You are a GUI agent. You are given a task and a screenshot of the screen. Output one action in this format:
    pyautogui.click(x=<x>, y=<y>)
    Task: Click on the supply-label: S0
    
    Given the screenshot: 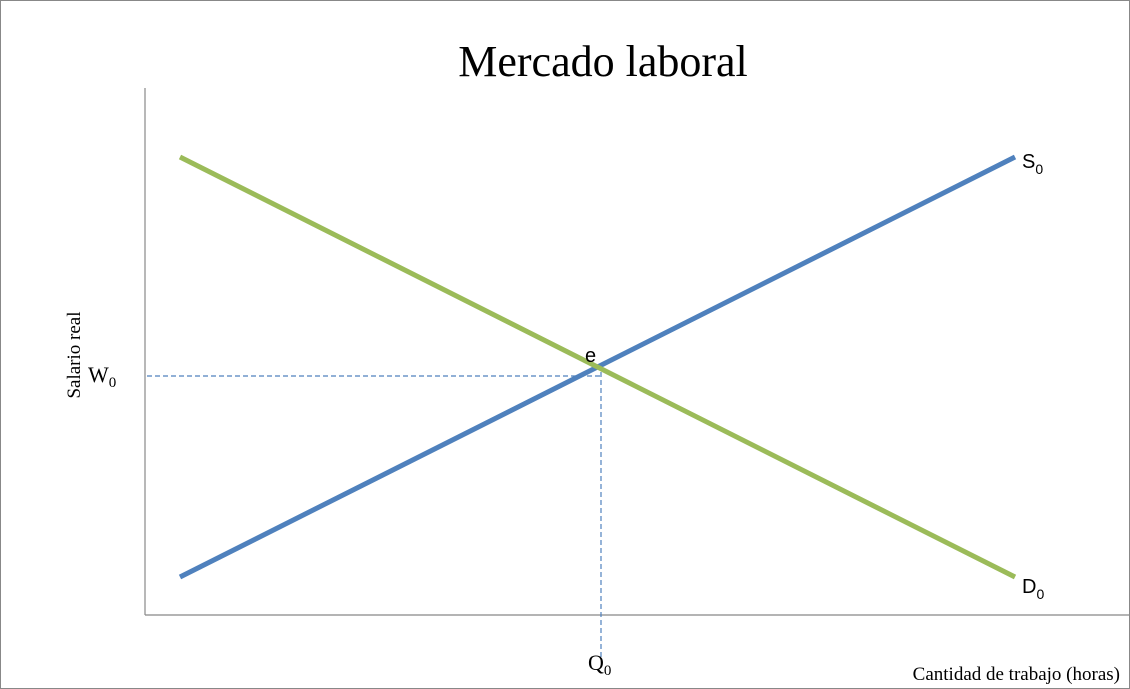 What is the action you would take?
    pyautogui.click(x=1032, y=164)
    